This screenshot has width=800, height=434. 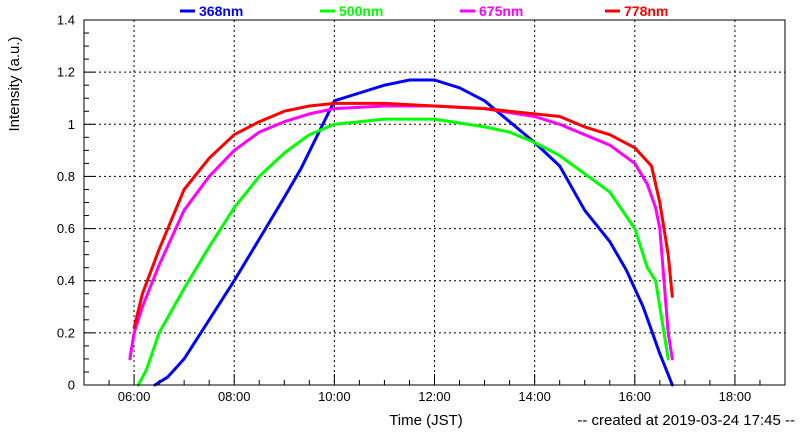 What do you see at coordinates (434, 396) in the screenshot?
I see `x-tick-label: 12:00` at bounding box center [434, 396].